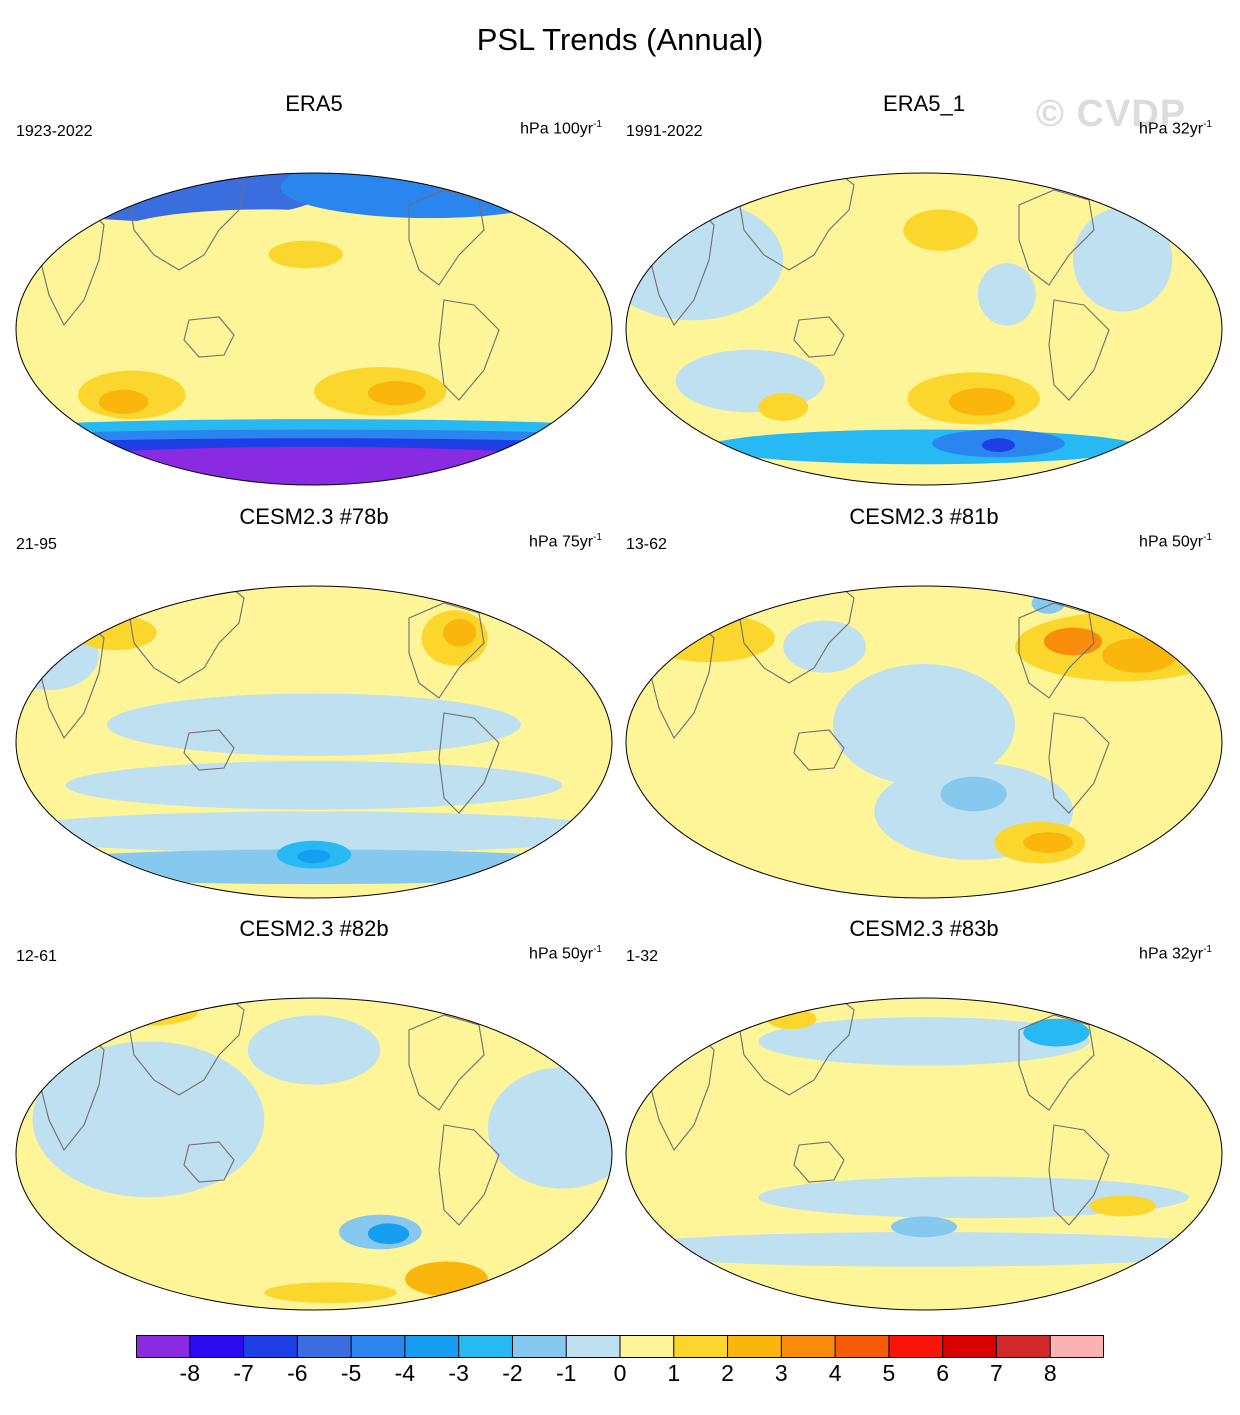 This screenshot has height=1415, width=1240. Describe the element at coordinates (297, 1373) in the screenshot. I see `colorbar-tick-label: -6` at that location.